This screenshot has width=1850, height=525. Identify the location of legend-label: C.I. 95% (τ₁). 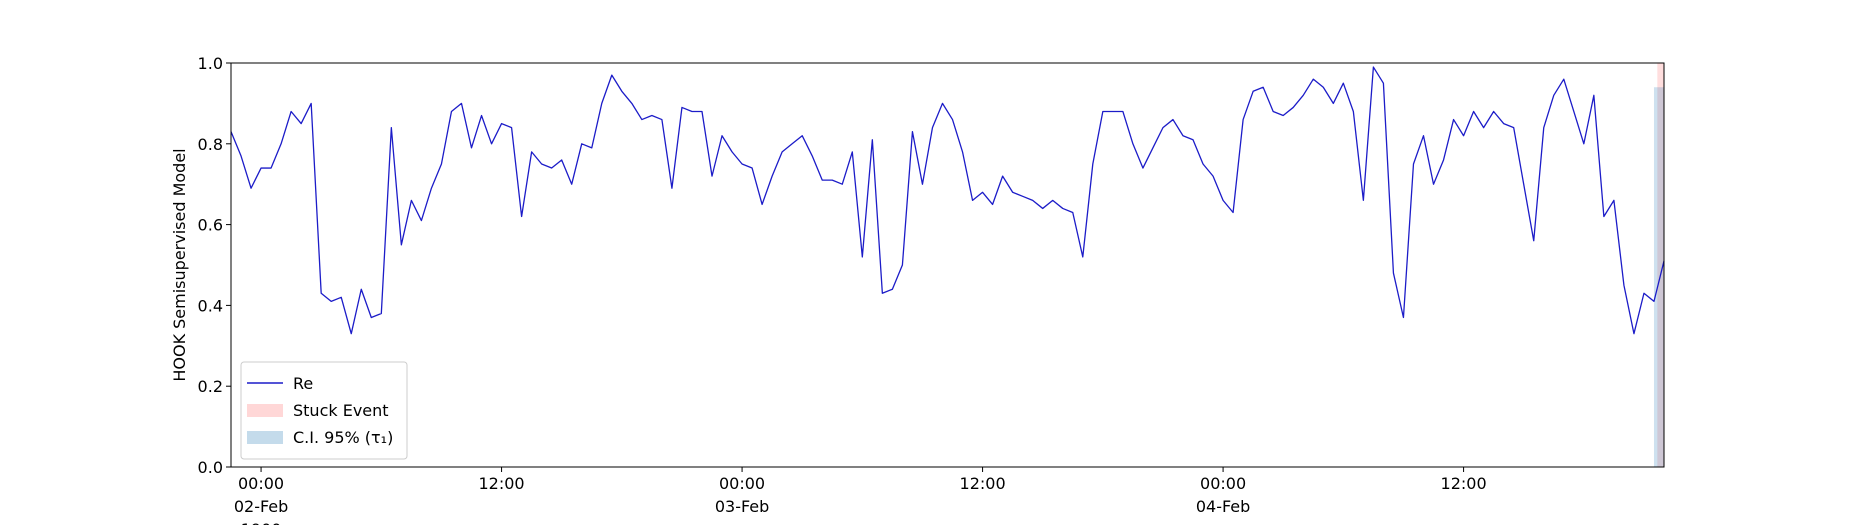
(343, 437).